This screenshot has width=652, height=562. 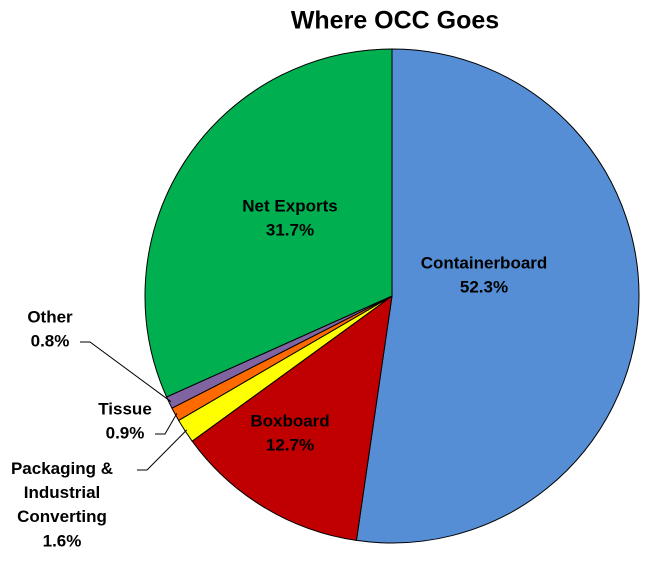 What do you see at coordinates (50, 340) in the screenshot?
I see `slice-value-label: 0.8%` at bounding box center [50, 340].